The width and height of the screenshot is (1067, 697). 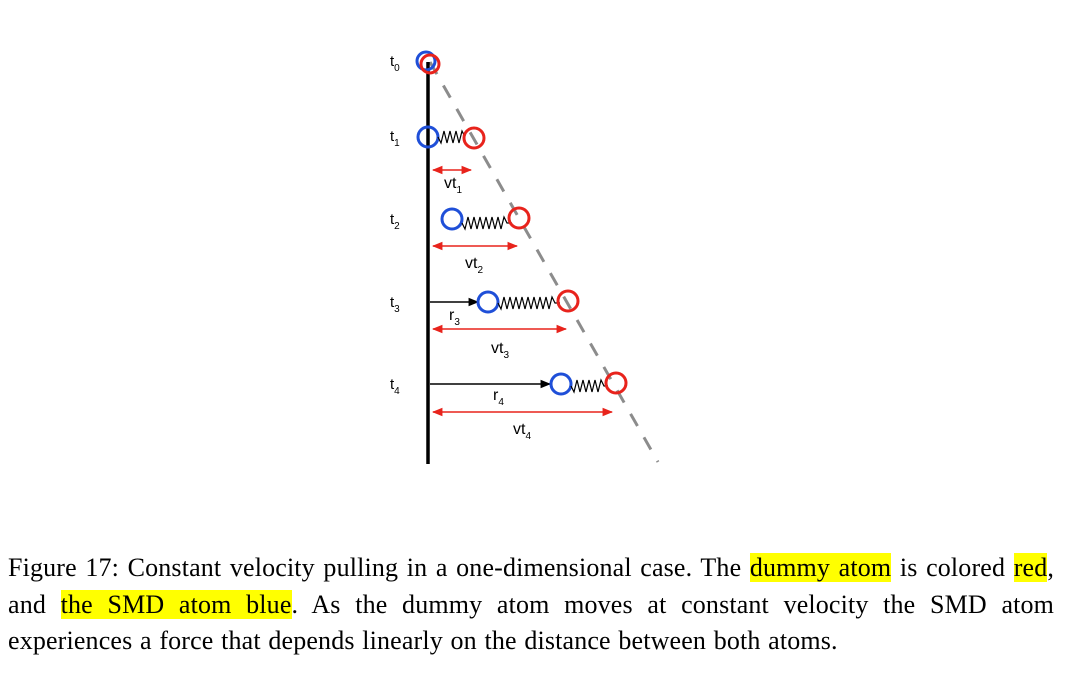 I want to click on spring-t4, so click(x=589, y=386).